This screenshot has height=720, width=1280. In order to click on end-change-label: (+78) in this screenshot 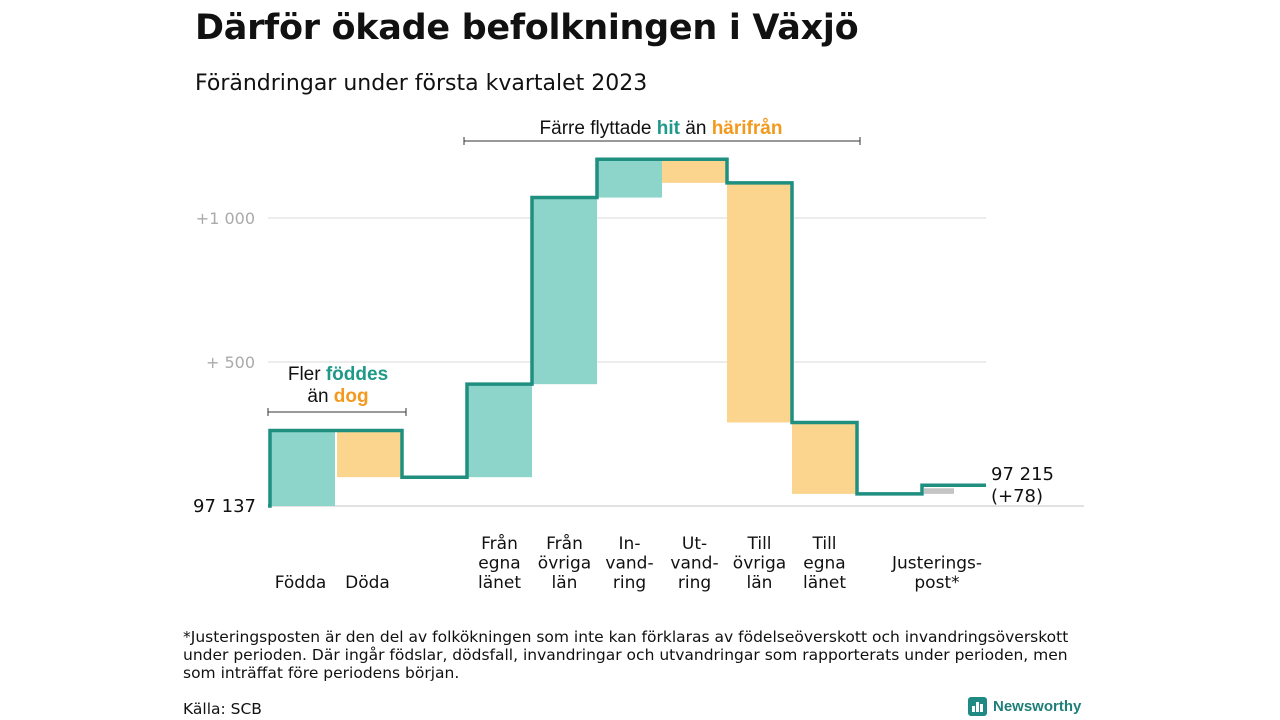, I will do `click(1017, 496)`.